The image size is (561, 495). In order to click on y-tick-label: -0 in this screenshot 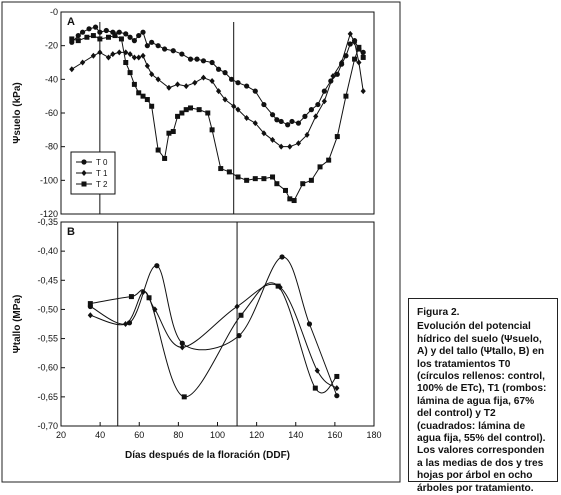, I will do `click(54, 12)`.